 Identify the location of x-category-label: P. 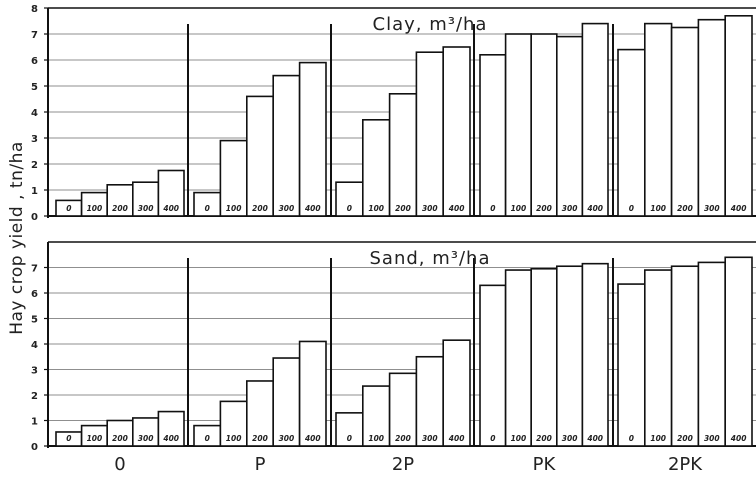
(260, 464).